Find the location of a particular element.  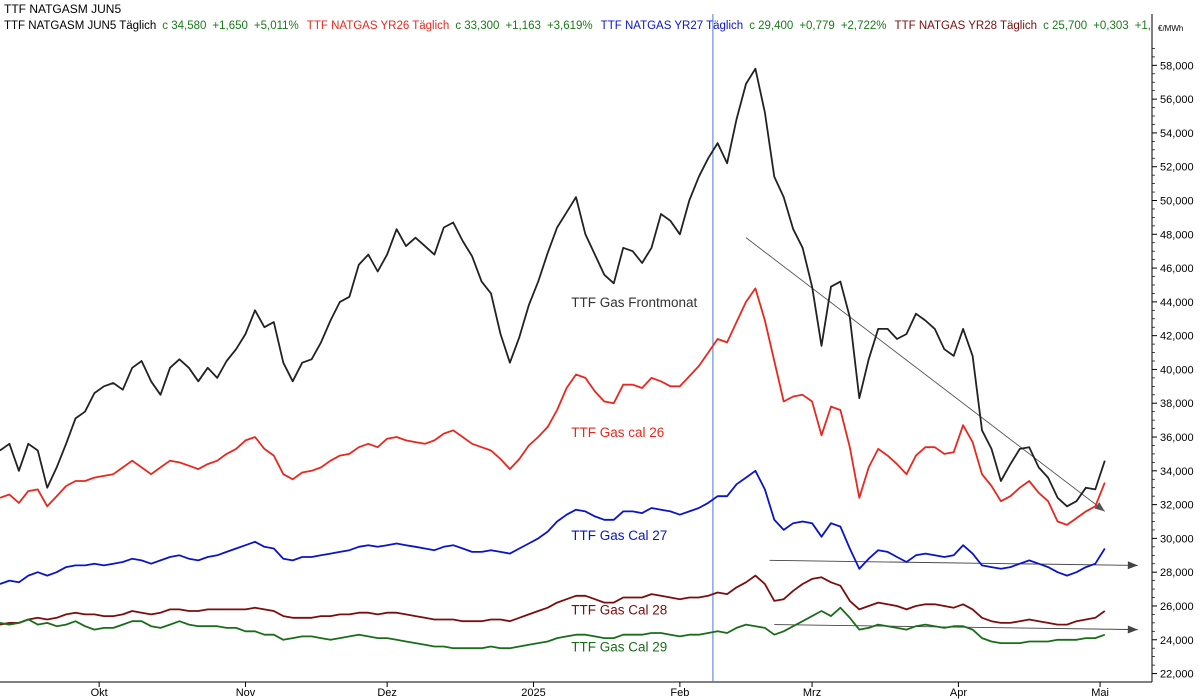

x-tick-label: Okt is located at coordinates (99, 693).